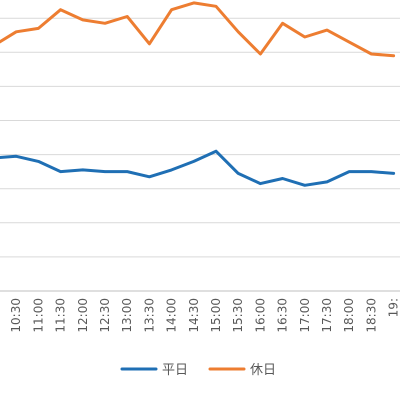 This screenshot has height=400, width=400. What do you see at coordinates (305, 315) in the screenshot?
I see `x-tick-label: 17:00` at bounding box center [305, 315].